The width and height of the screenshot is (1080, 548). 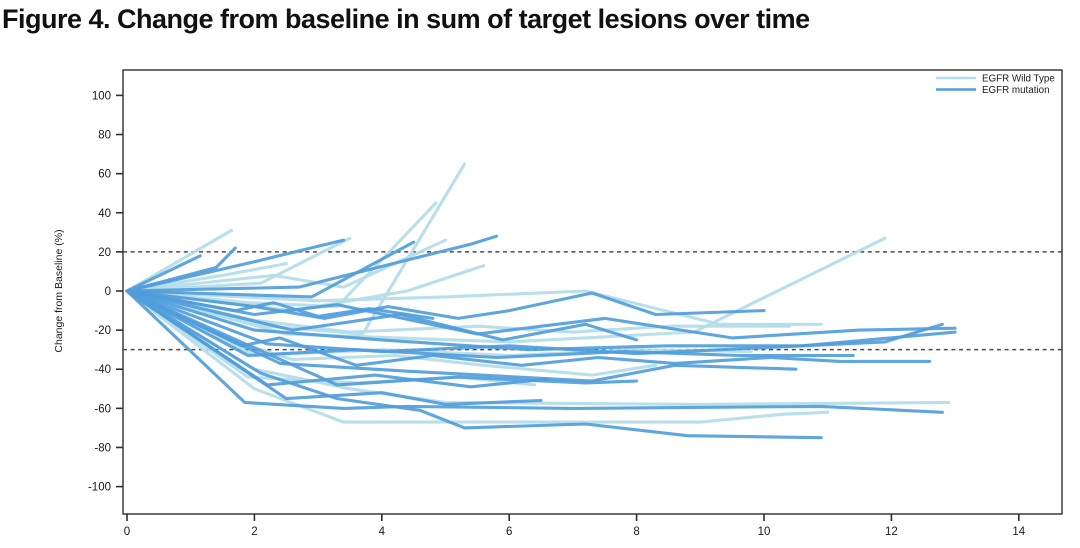 What do you see at coordinates (891, 532) in the screenshot?
I see `x-tick-label: 12` at bounding box center [891, 532].